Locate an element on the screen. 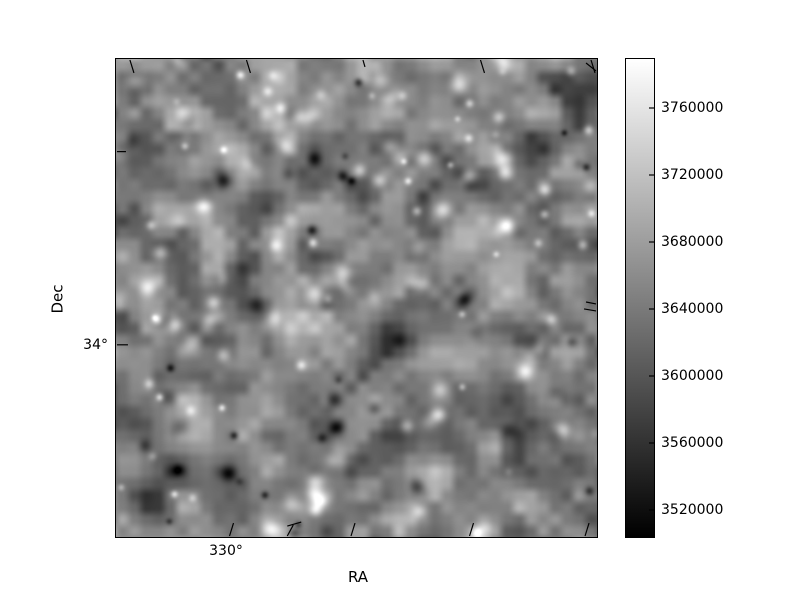  colorbar-tick-label-3520000: 3520000 is located at coordinates (692, 510).